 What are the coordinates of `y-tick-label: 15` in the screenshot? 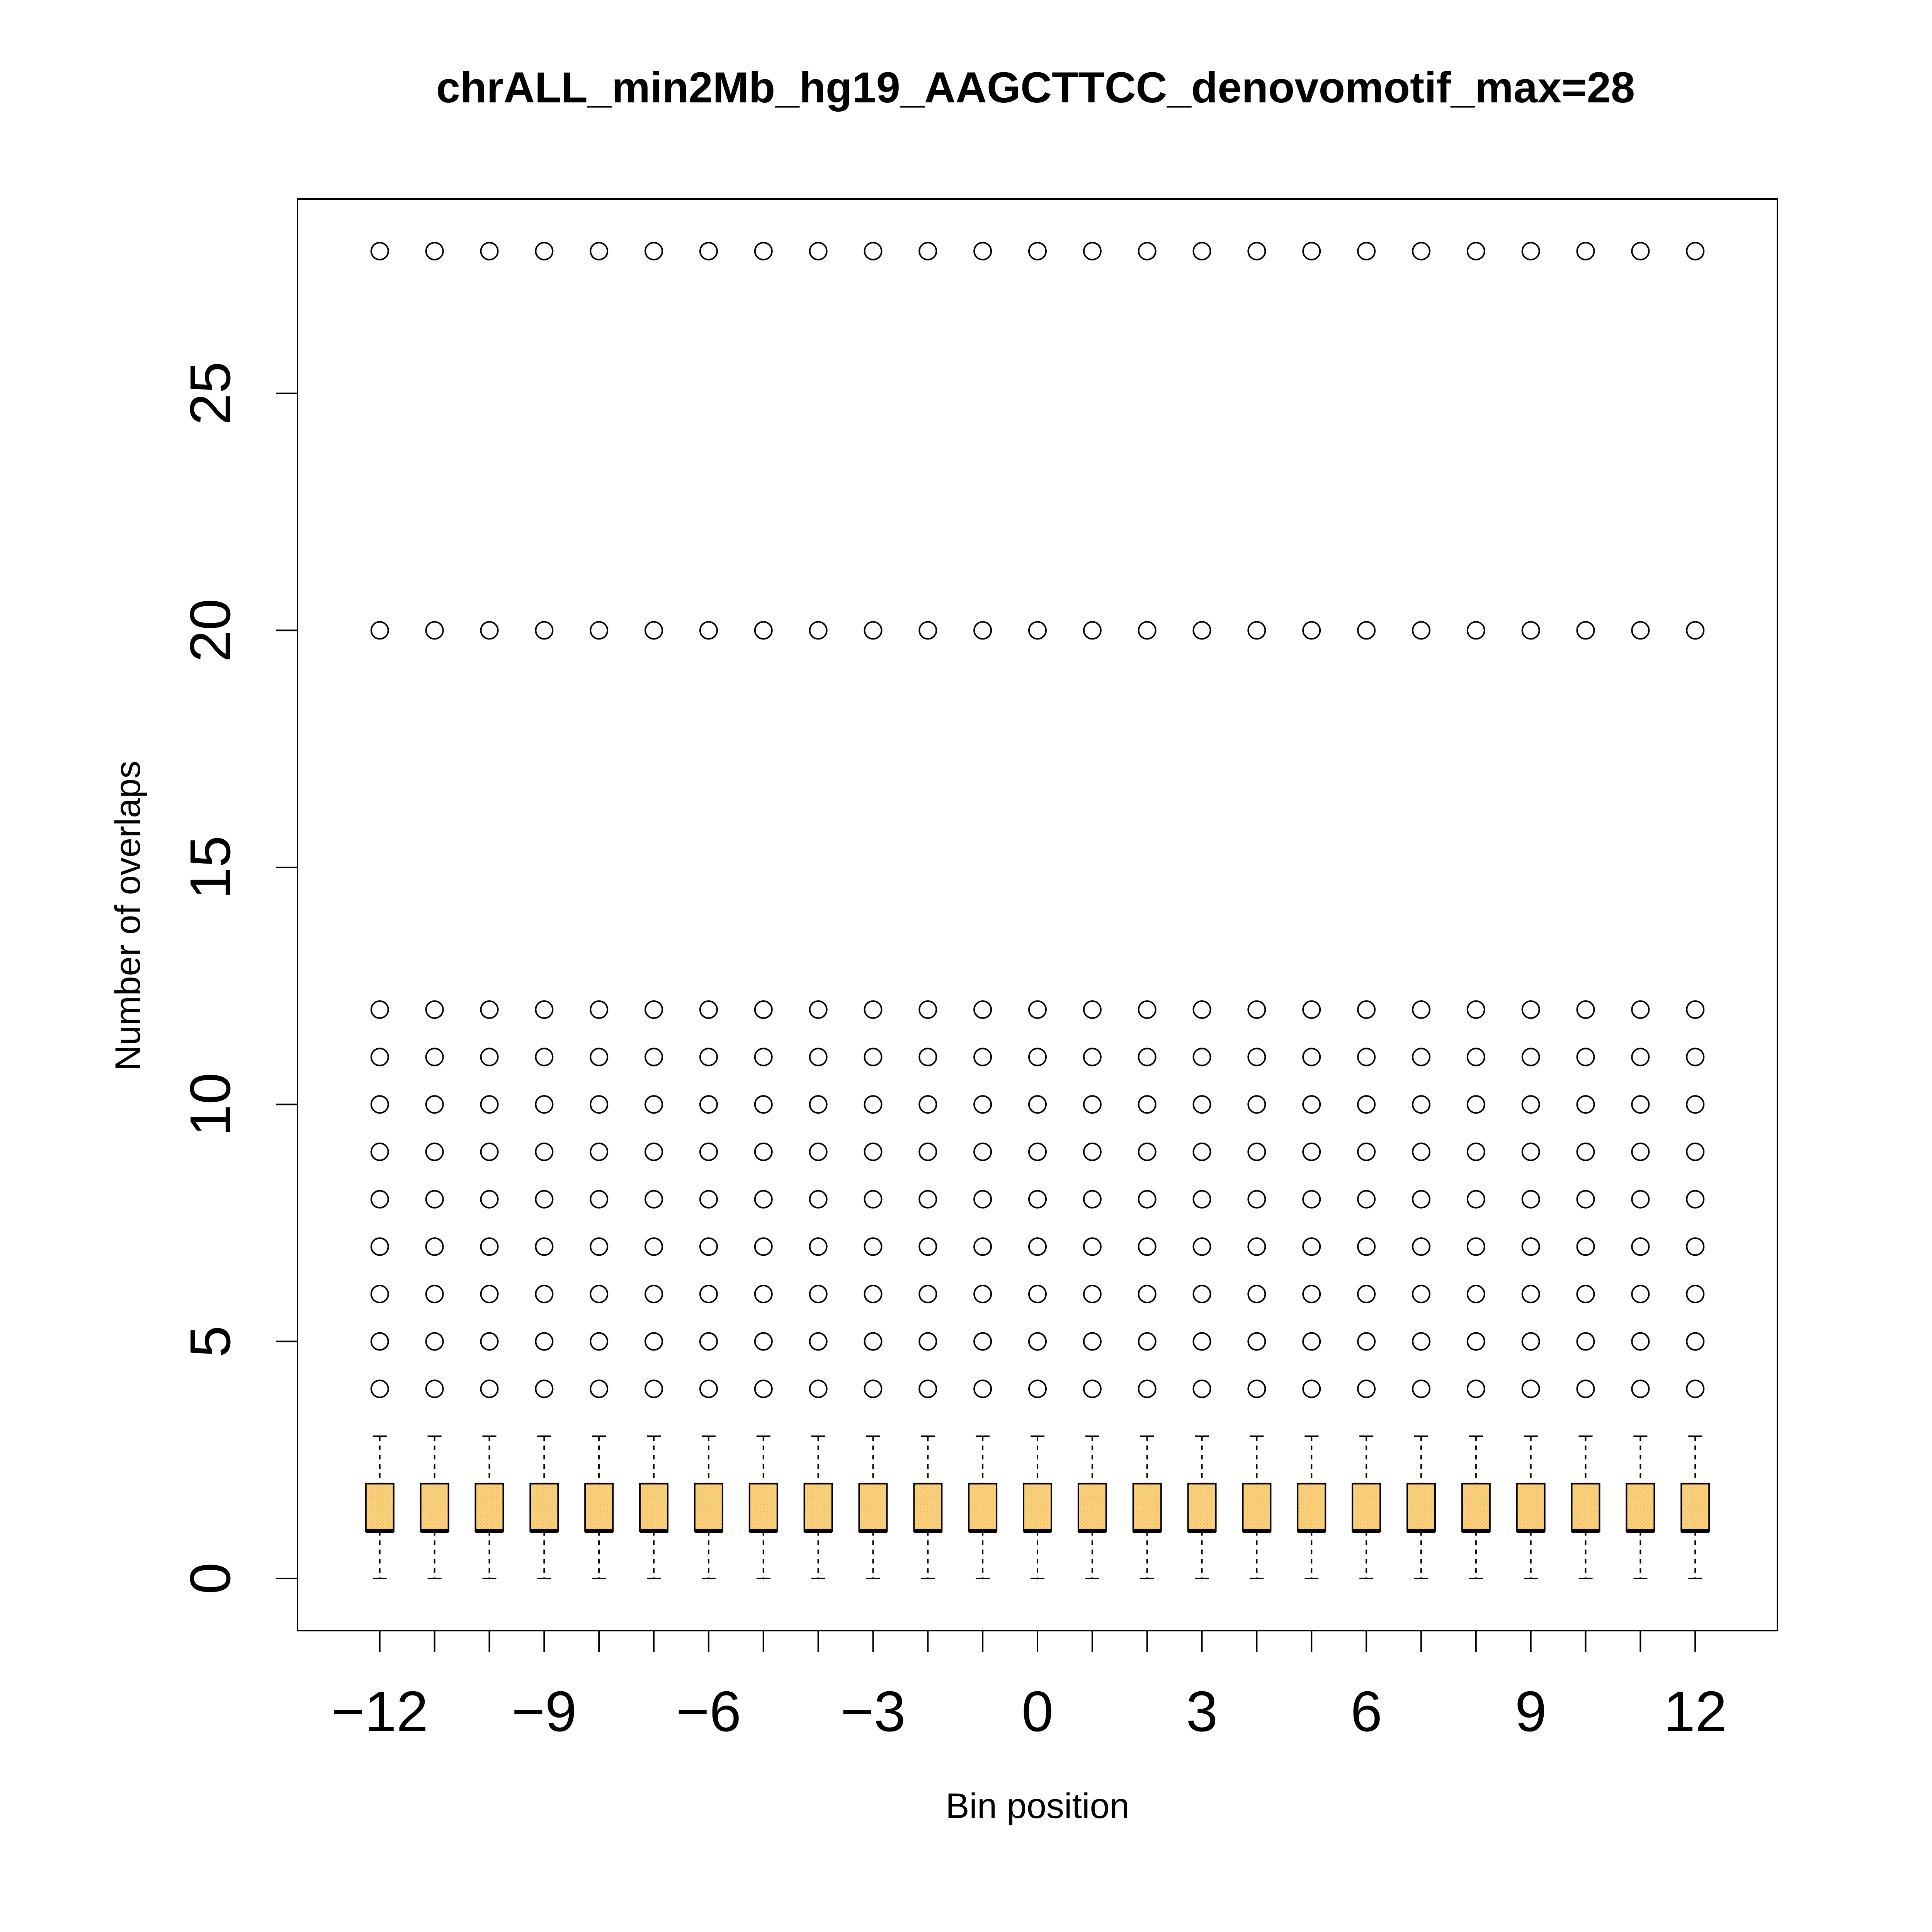 It's located at (211, 868).